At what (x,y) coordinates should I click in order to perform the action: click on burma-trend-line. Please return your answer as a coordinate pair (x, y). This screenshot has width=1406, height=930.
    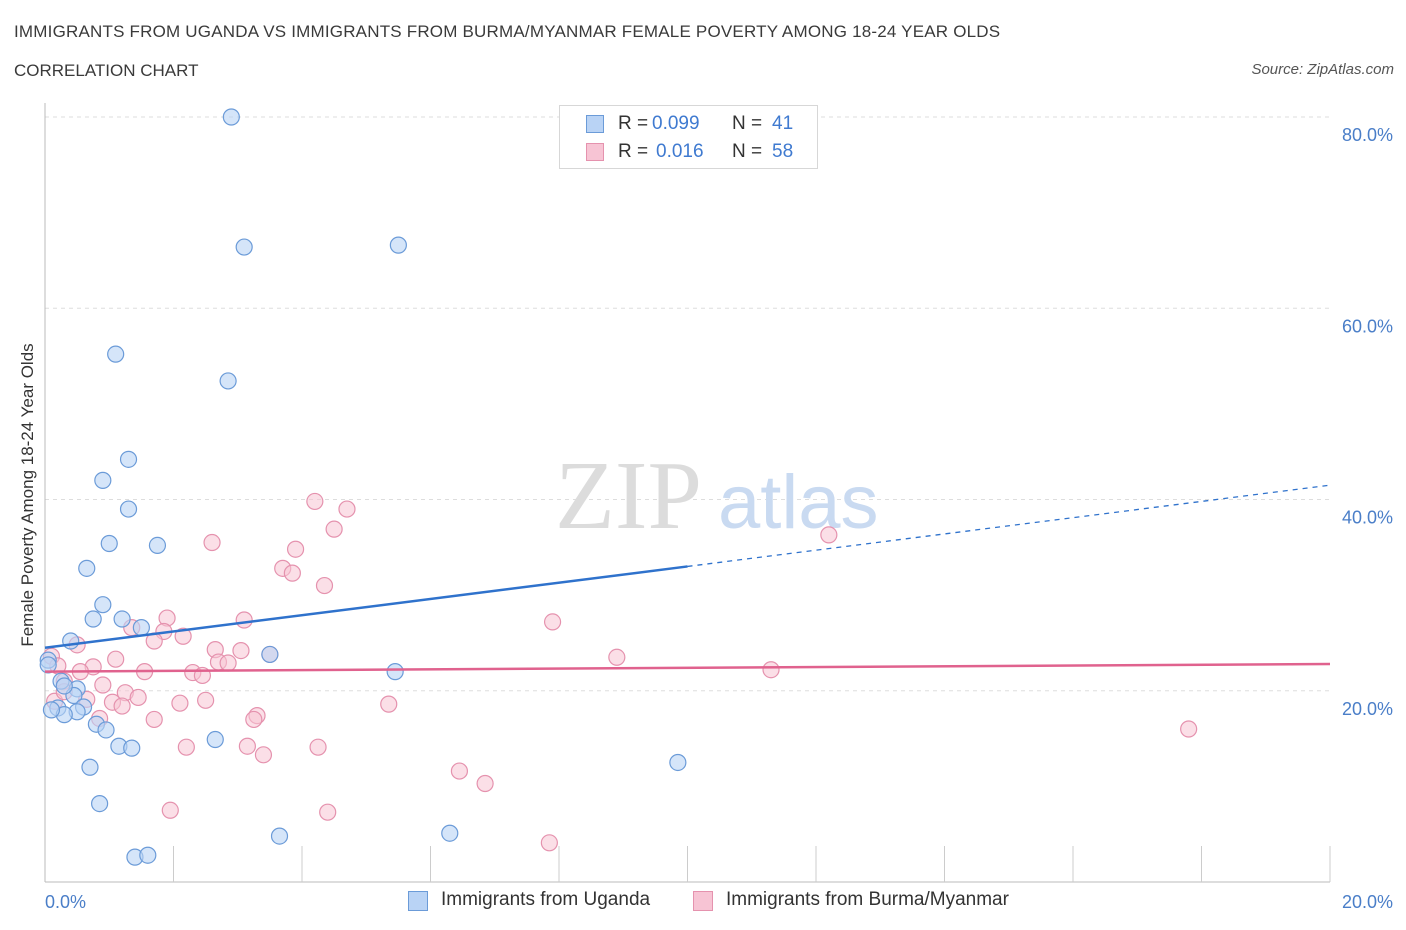
    Looking at the image, I should click on (687, 667).